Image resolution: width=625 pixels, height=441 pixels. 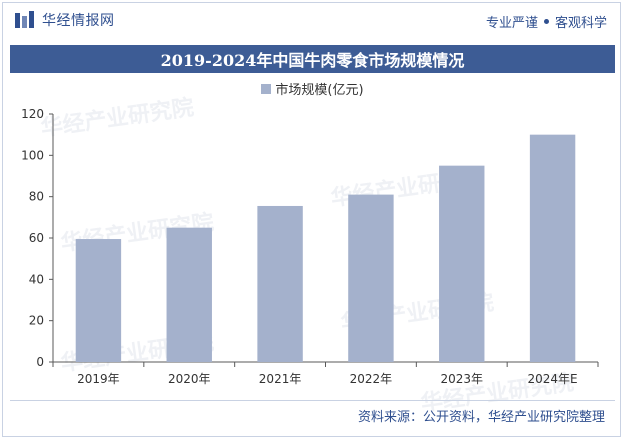 What do you see at coordinates (36, 279) in the screenshot?
I see `y-tick-label: 40` at bounding box center [36, 279].